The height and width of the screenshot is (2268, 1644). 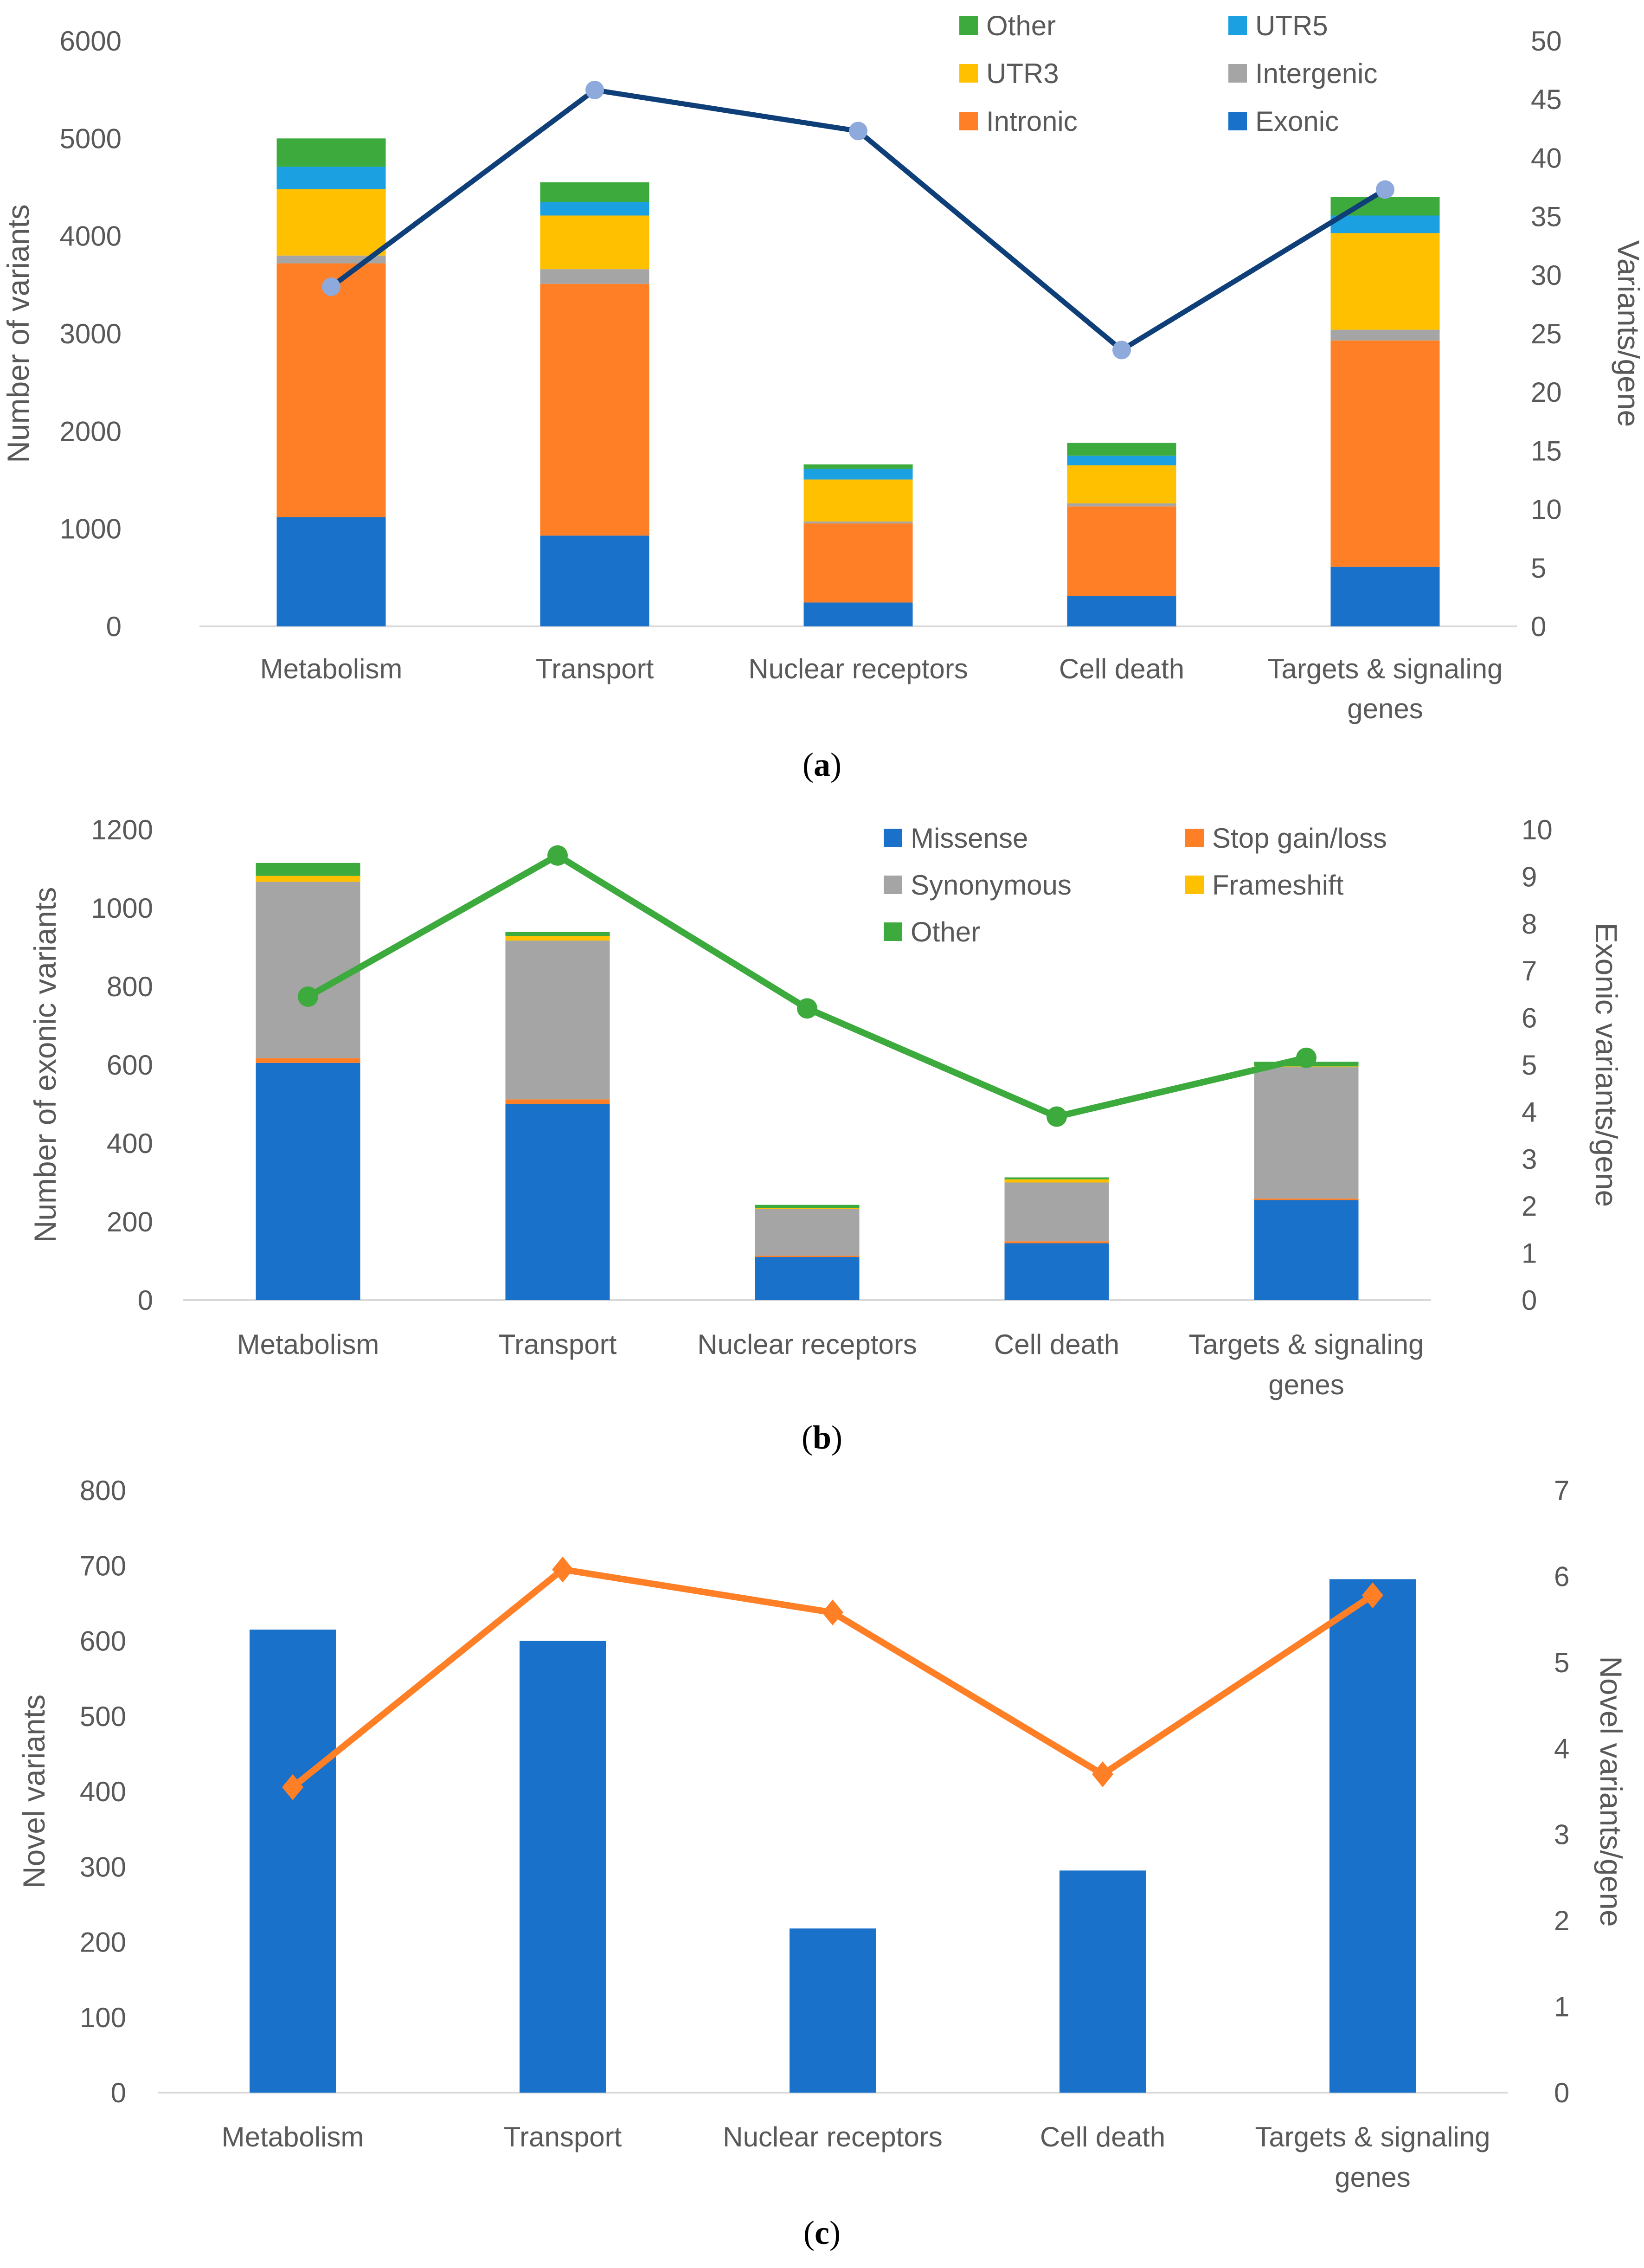 What do you see at coordinates (1372, 1836) in the screenshot?
I see `bar-novel-variants-targets-signaling-genes` at bounding box center [1372, 1836].